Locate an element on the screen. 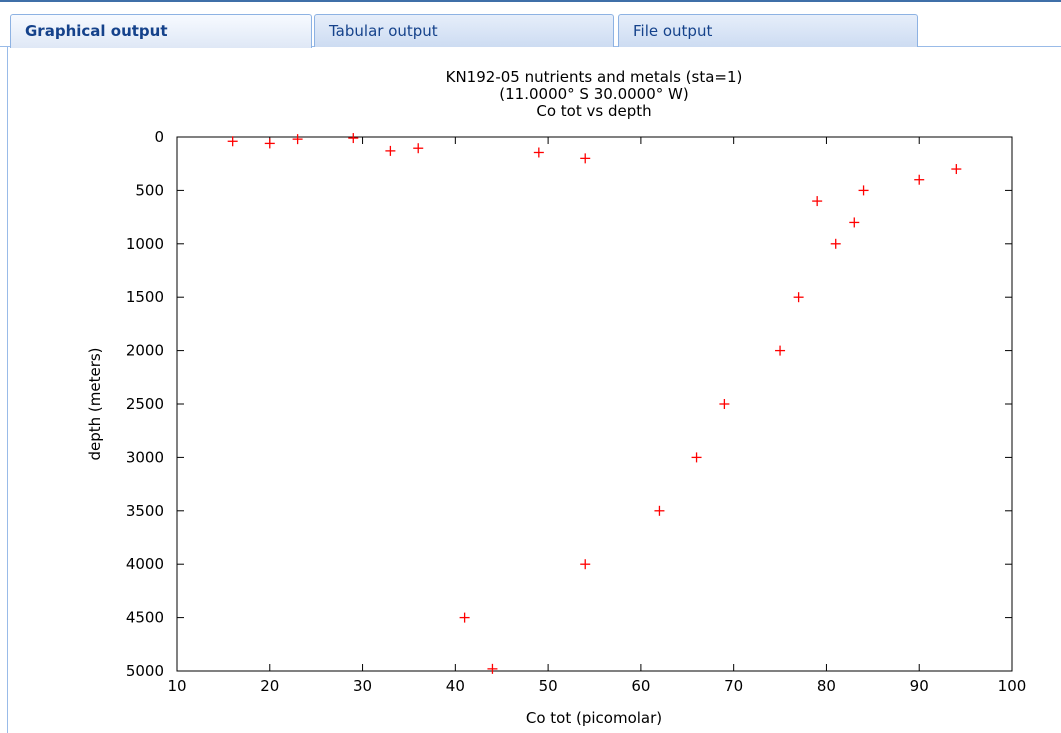 This screenshot has height=733, width=1061. chart-title-line-1: KN192-05 nutrients and metals (sta=1) is located at coordinates (594, 77).